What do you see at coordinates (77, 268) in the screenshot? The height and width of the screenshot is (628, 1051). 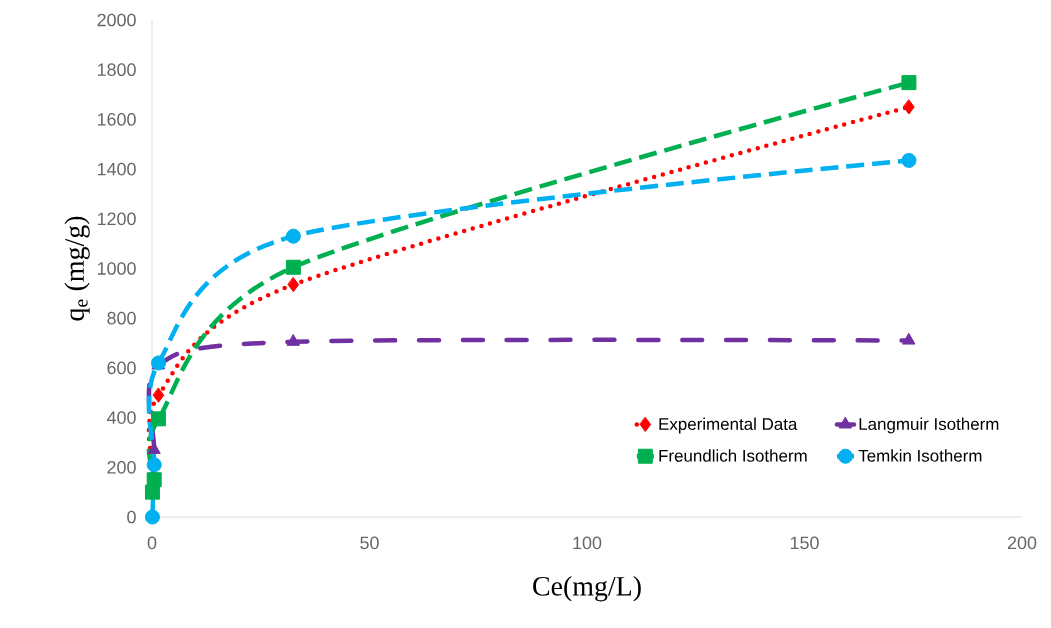 I see `y-axis-title: q$_{e}$ (mg/g)` at bounding box center [77, 268].